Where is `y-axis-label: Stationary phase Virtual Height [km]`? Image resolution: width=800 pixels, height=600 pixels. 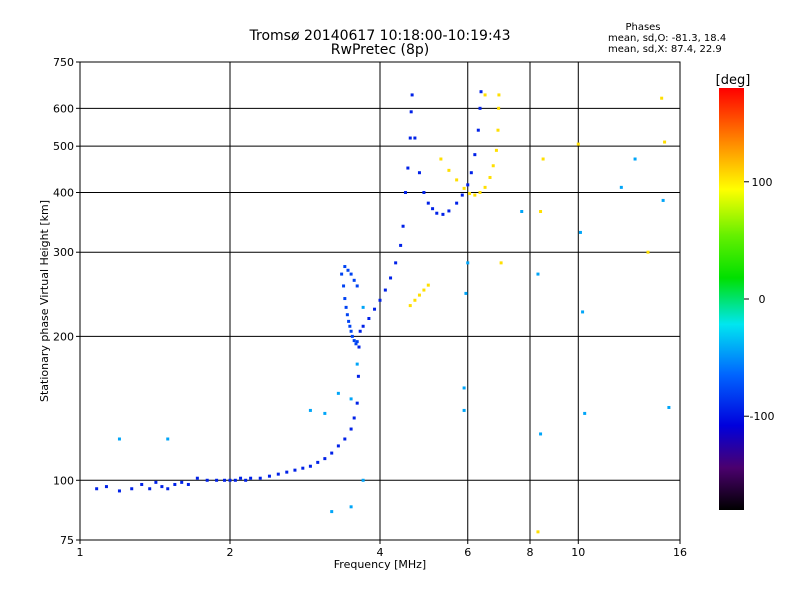 y-axis-label: Stationary phase Virtual Height [km] is located at coordinates (44, 301).